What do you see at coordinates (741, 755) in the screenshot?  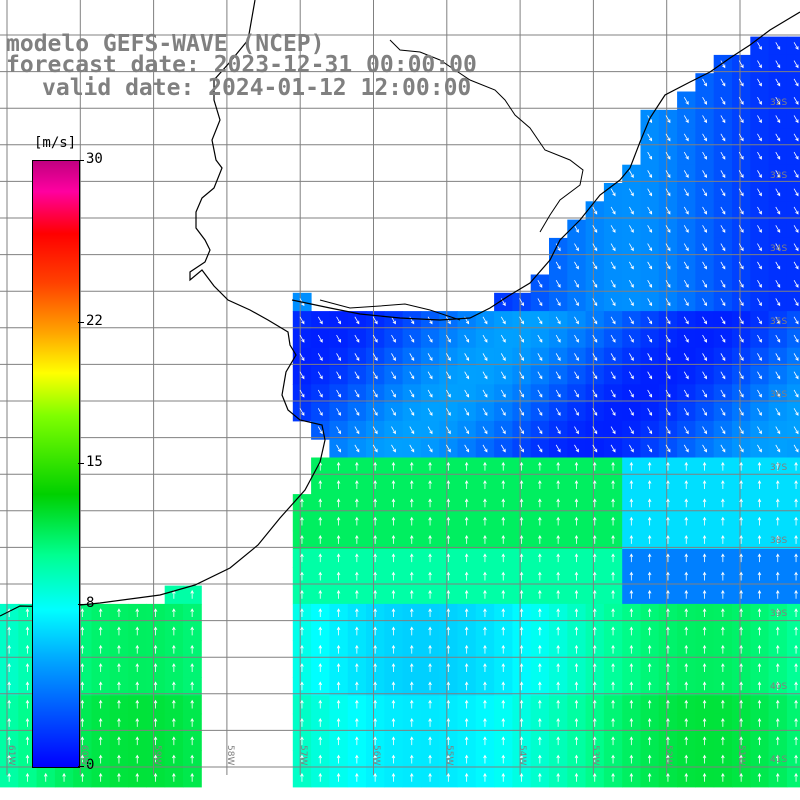 I see `longitude-label: 51W` at bounding box center [741, 755].